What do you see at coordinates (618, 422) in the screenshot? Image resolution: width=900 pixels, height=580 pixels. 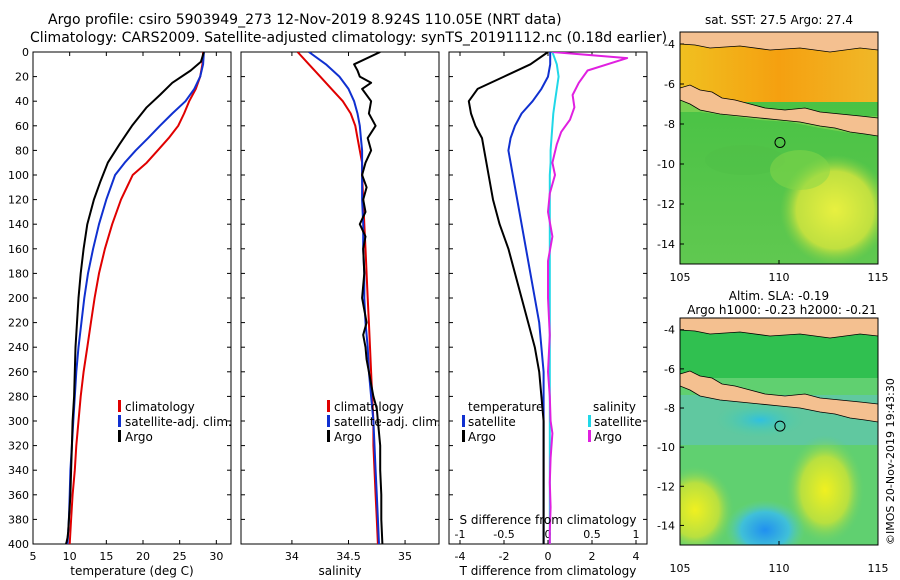 I see `legend-label-sal-satellite: satellite` at bounding box center [618, 422].